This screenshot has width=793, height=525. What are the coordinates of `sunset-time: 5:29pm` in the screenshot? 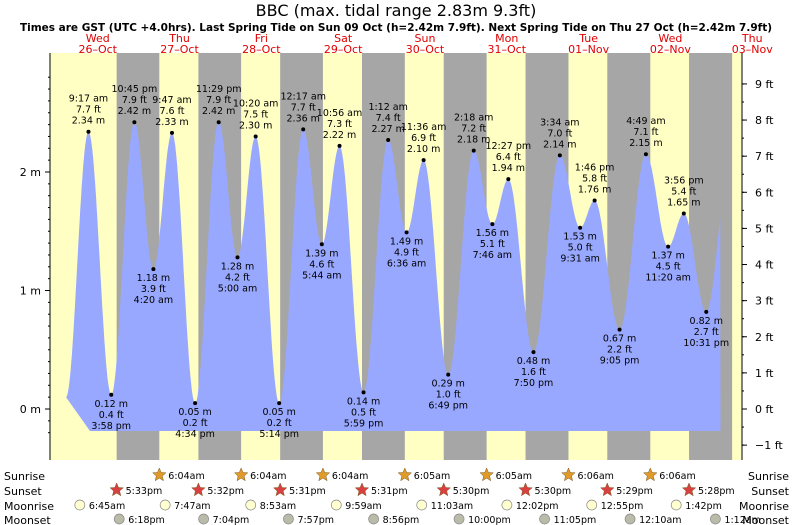 It's located at (634, 491).